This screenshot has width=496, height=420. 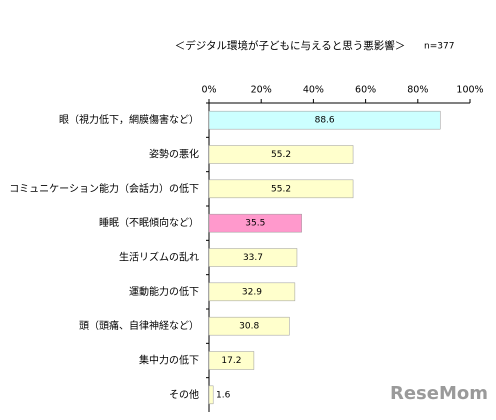 I want to click on x-tick-label: 40%, so click(x=313, y=90).